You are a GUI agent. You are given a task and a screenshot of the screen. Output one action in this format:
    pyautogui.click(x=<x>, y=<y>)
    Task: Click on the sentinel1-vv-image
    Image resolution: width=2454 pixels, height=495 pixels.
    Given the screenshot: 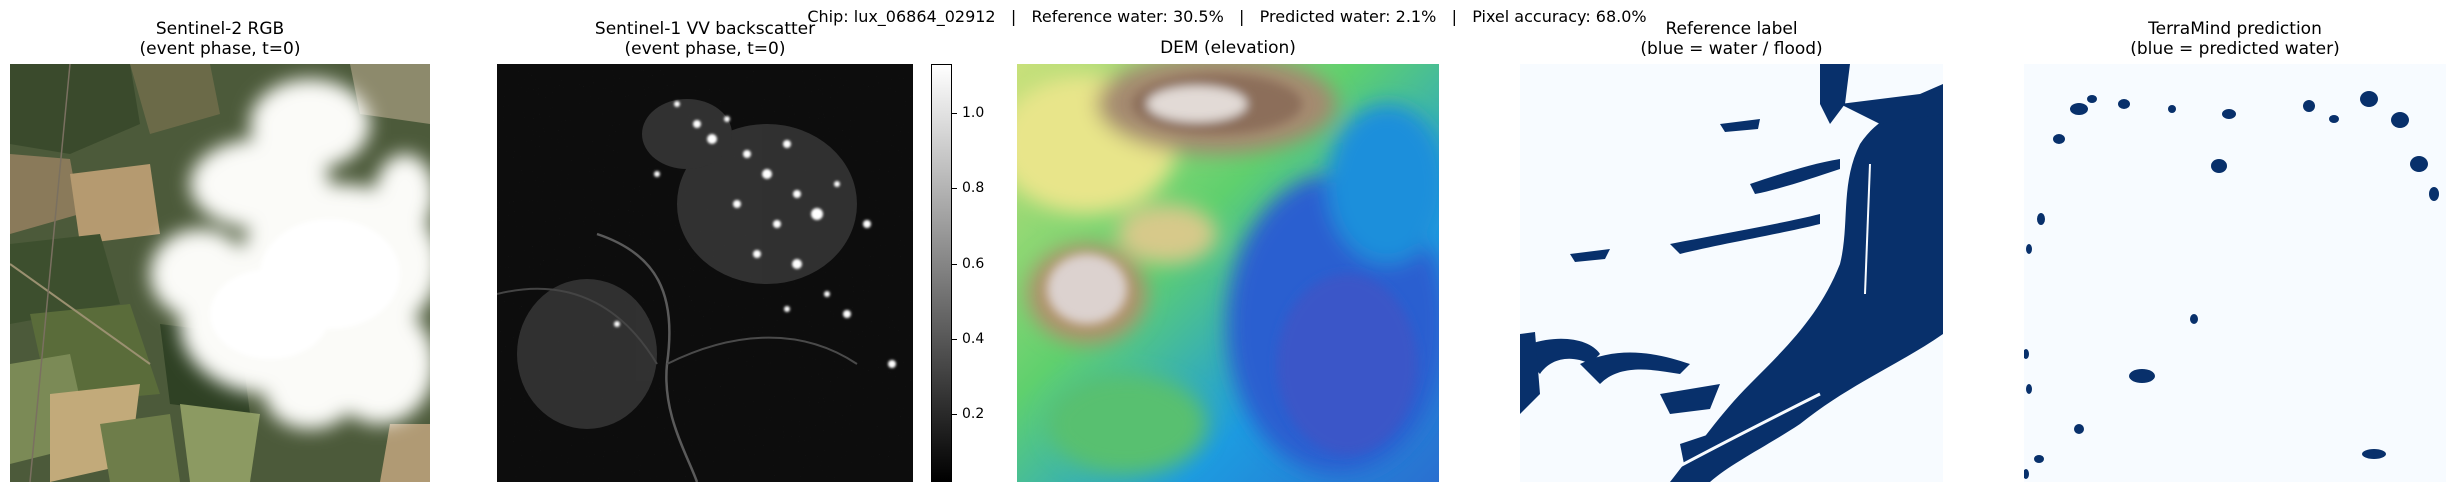 What is the action you would take?
    pyautogui.click(x=705, y=273)
    